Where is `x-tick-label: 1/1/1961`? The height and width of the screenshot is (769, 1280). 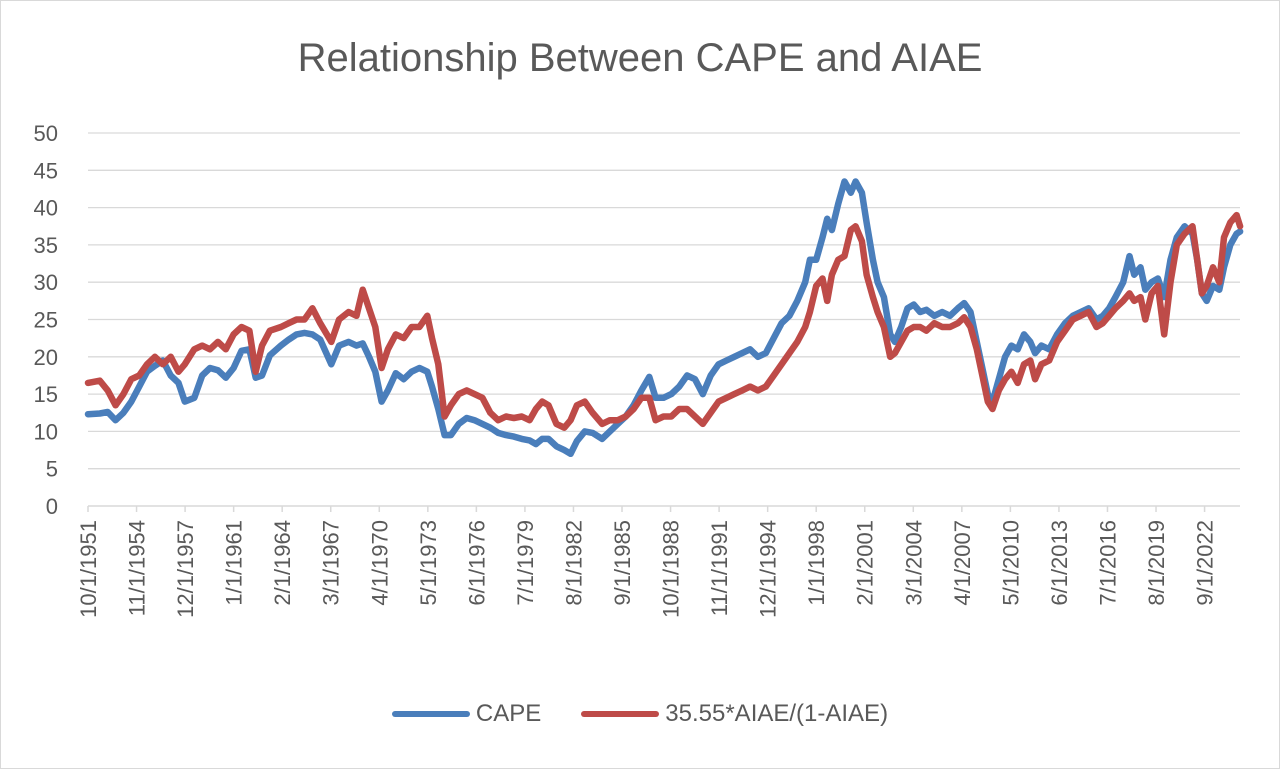 x-tick-label: 1/1/1961 is located at coordinates (234, 563).